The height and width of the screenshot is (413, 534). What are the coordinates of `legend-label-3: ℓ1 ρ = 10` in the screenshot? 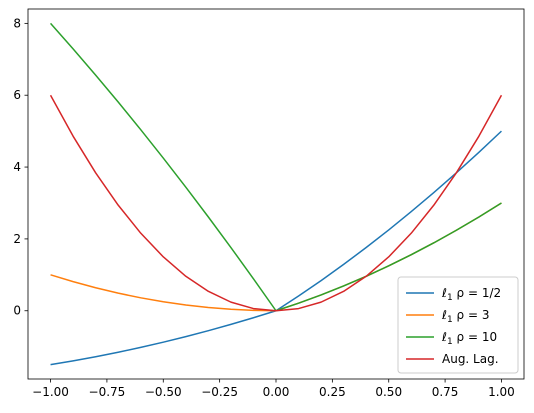 It's located at (469, 338).